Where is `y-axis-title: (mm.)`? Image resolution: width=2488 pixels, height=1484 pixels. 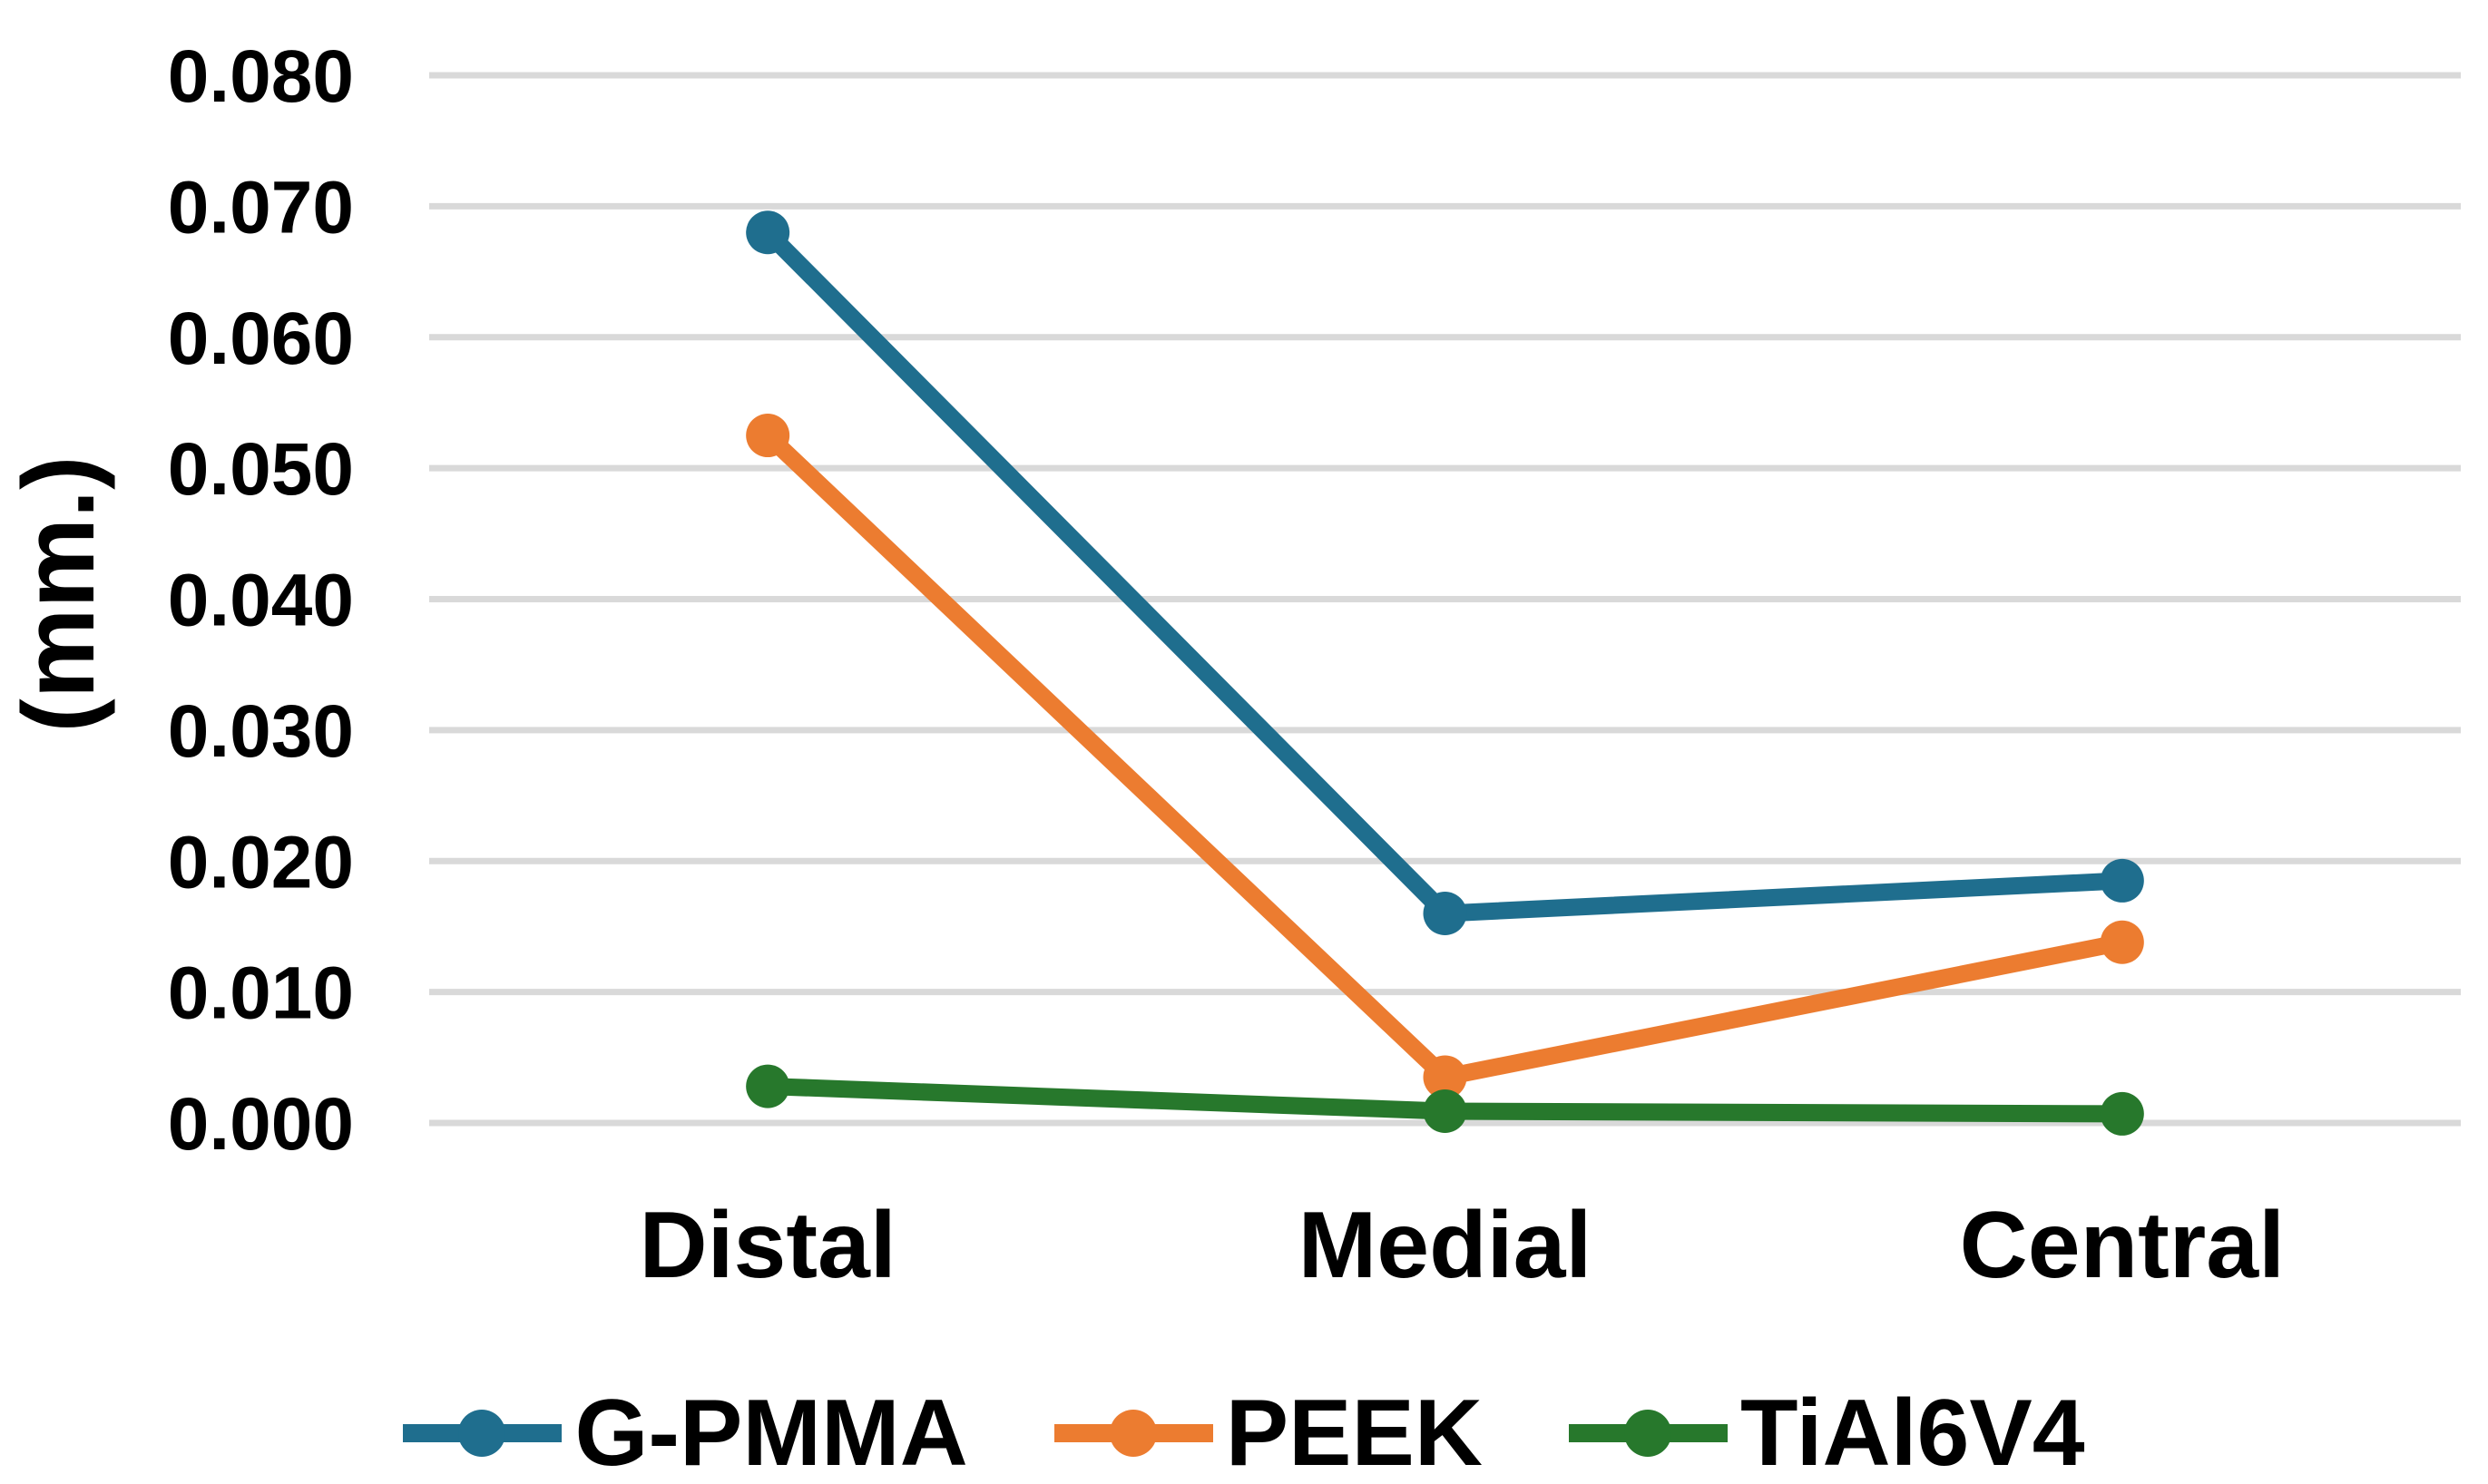
y-axis-title: (mm.) is located at coordinates (58, 594).